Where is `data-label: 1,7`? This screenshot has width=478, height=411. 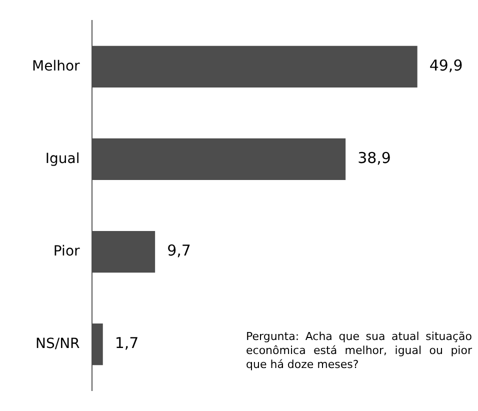 data-label: 1,7 is located at coordinates (126, 343).